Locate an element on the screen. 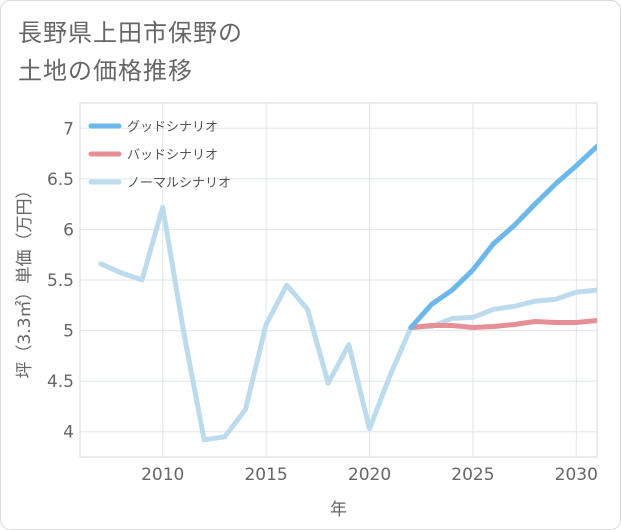 The image size is (621, 530). y-tick-label: 5 is located at coordinates (68, 332).